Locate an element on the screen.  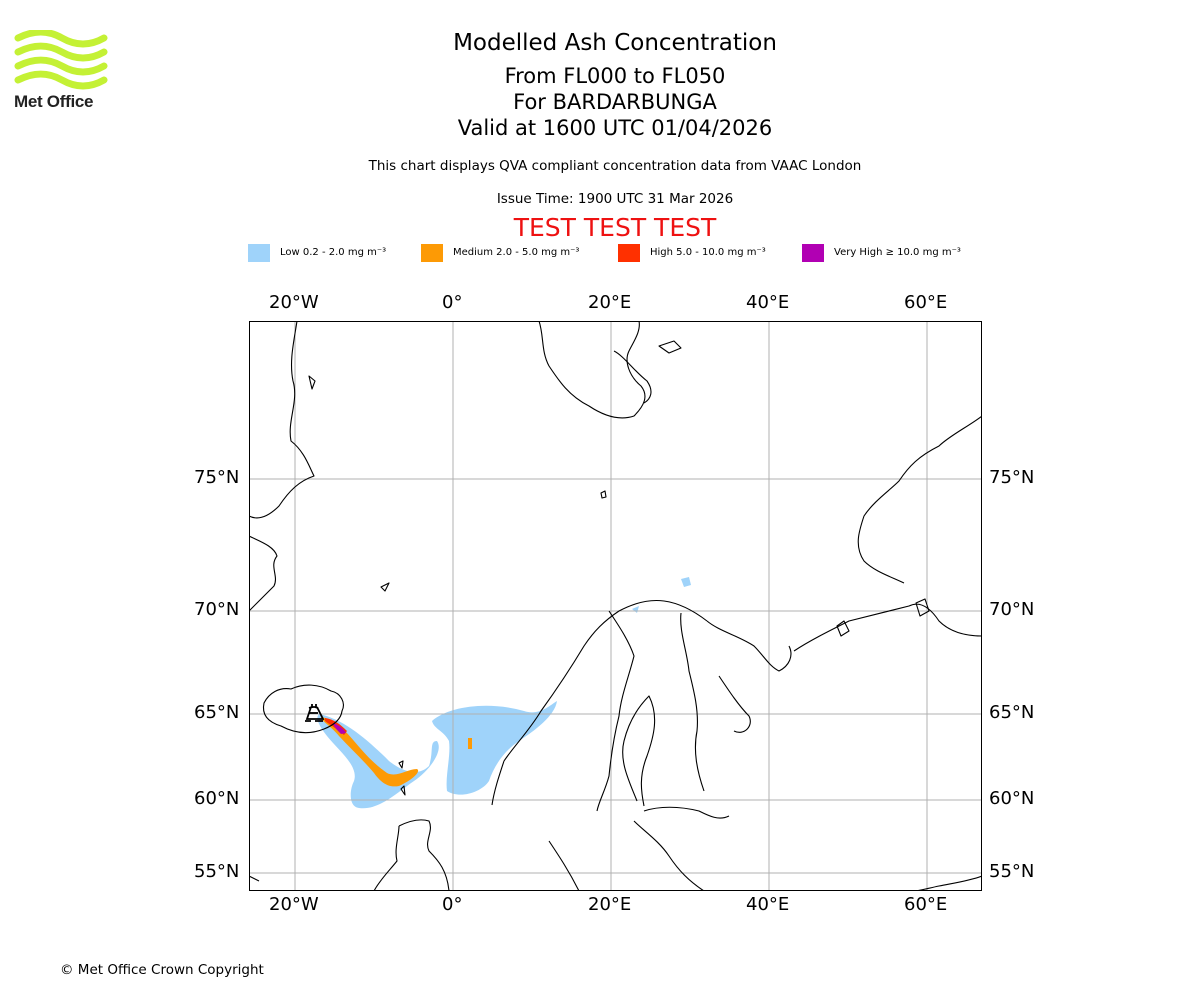
valid-time: Valid at 1600 UTC 01/04/2026 is located at coordinates (615, 128).